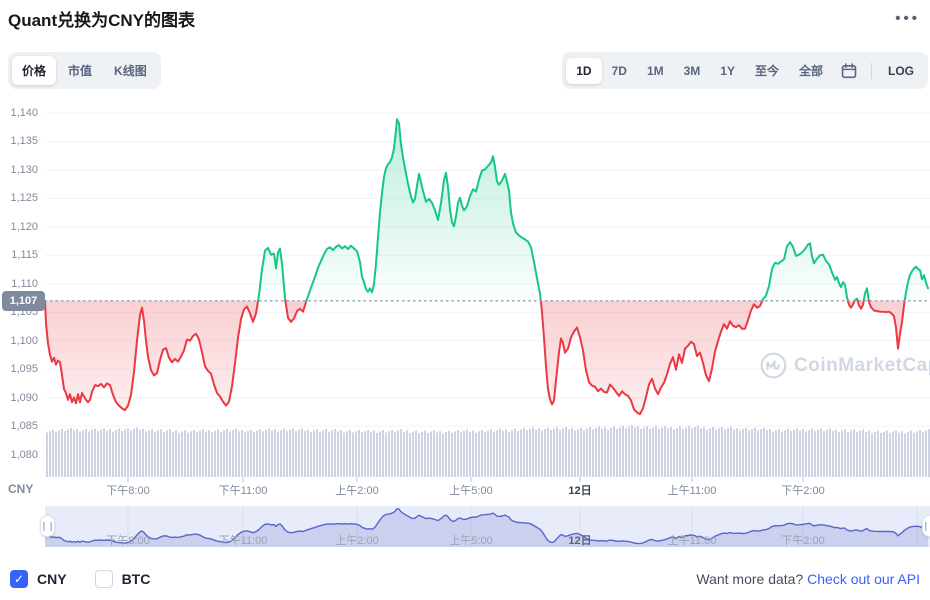 The height and width of the screenshot is (600, 930). I want to click on currency-toggles: ✓ CNY BTC, so click(94, 579).